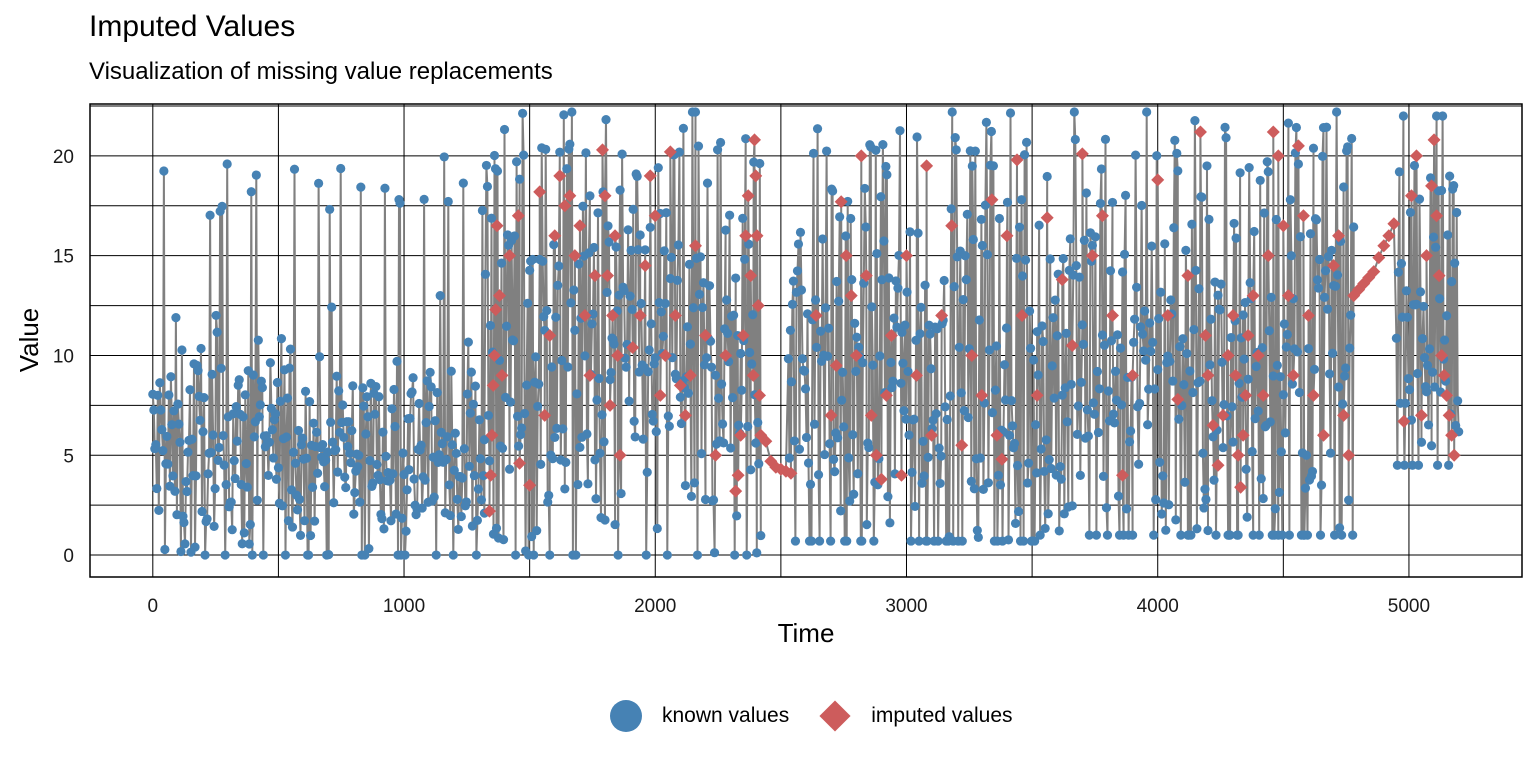 The image size is (1536, 768). I want to click on x-tick-label: 5000, so click(1409, 606).